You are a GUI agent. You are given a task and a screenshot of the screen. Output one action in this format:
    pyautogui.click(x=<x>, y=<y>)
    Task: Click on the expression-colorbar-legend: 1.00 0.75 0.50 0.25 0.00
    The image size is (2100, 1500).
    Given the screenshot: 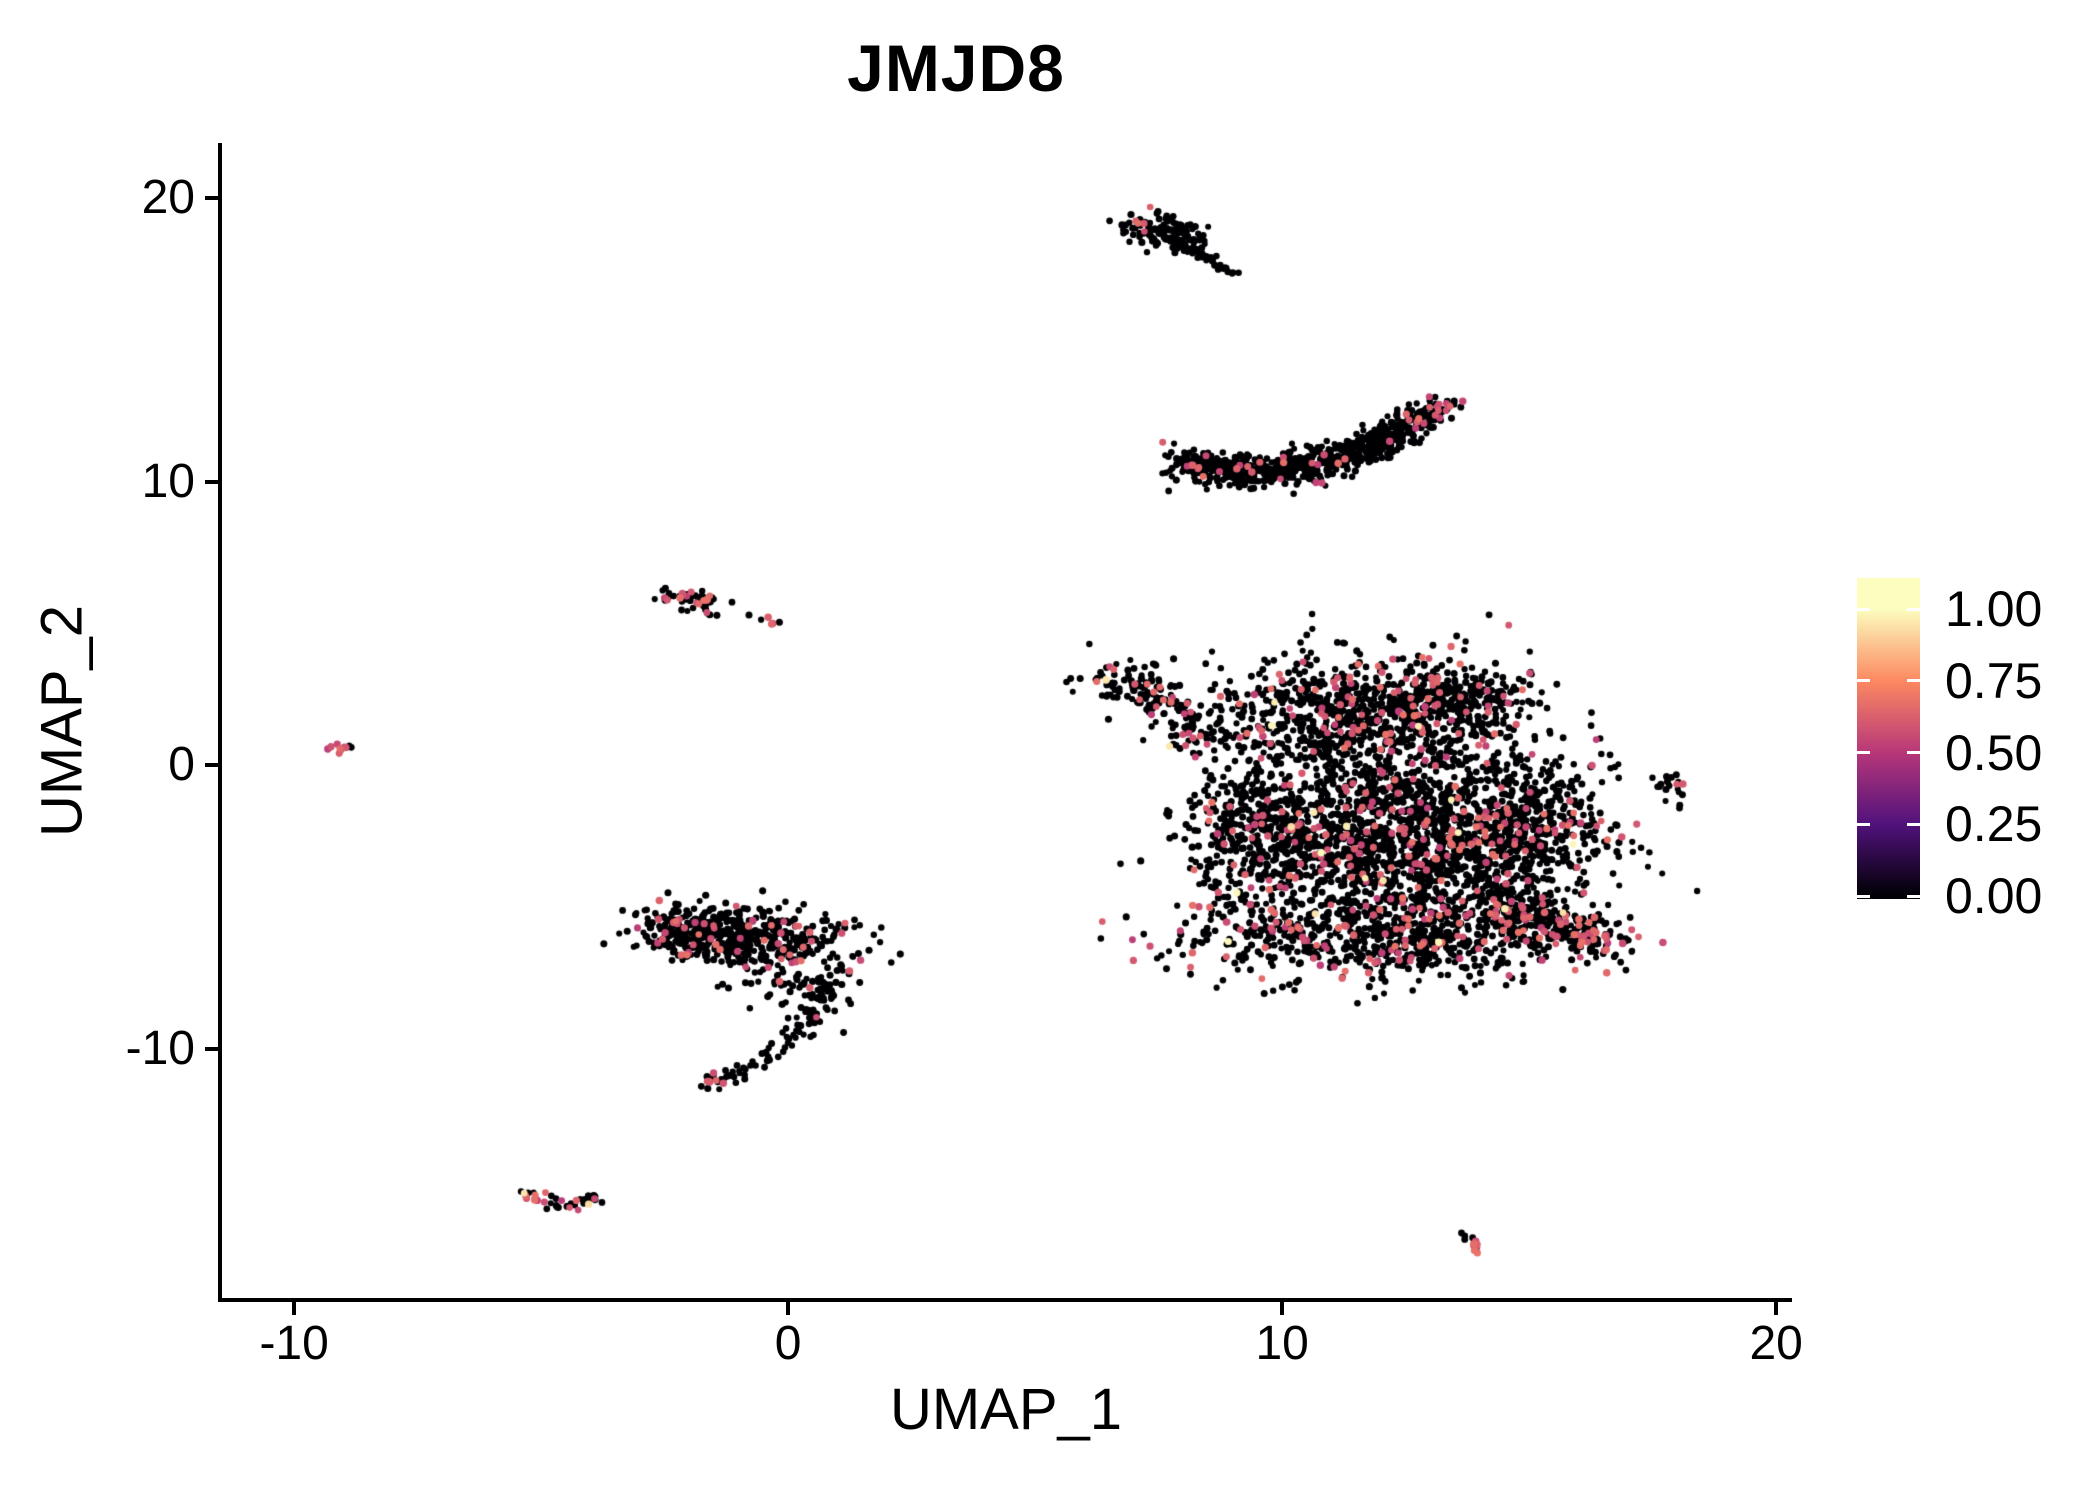 What is the action you would take?
    pyautogui.click(x=1978, y=750)
    